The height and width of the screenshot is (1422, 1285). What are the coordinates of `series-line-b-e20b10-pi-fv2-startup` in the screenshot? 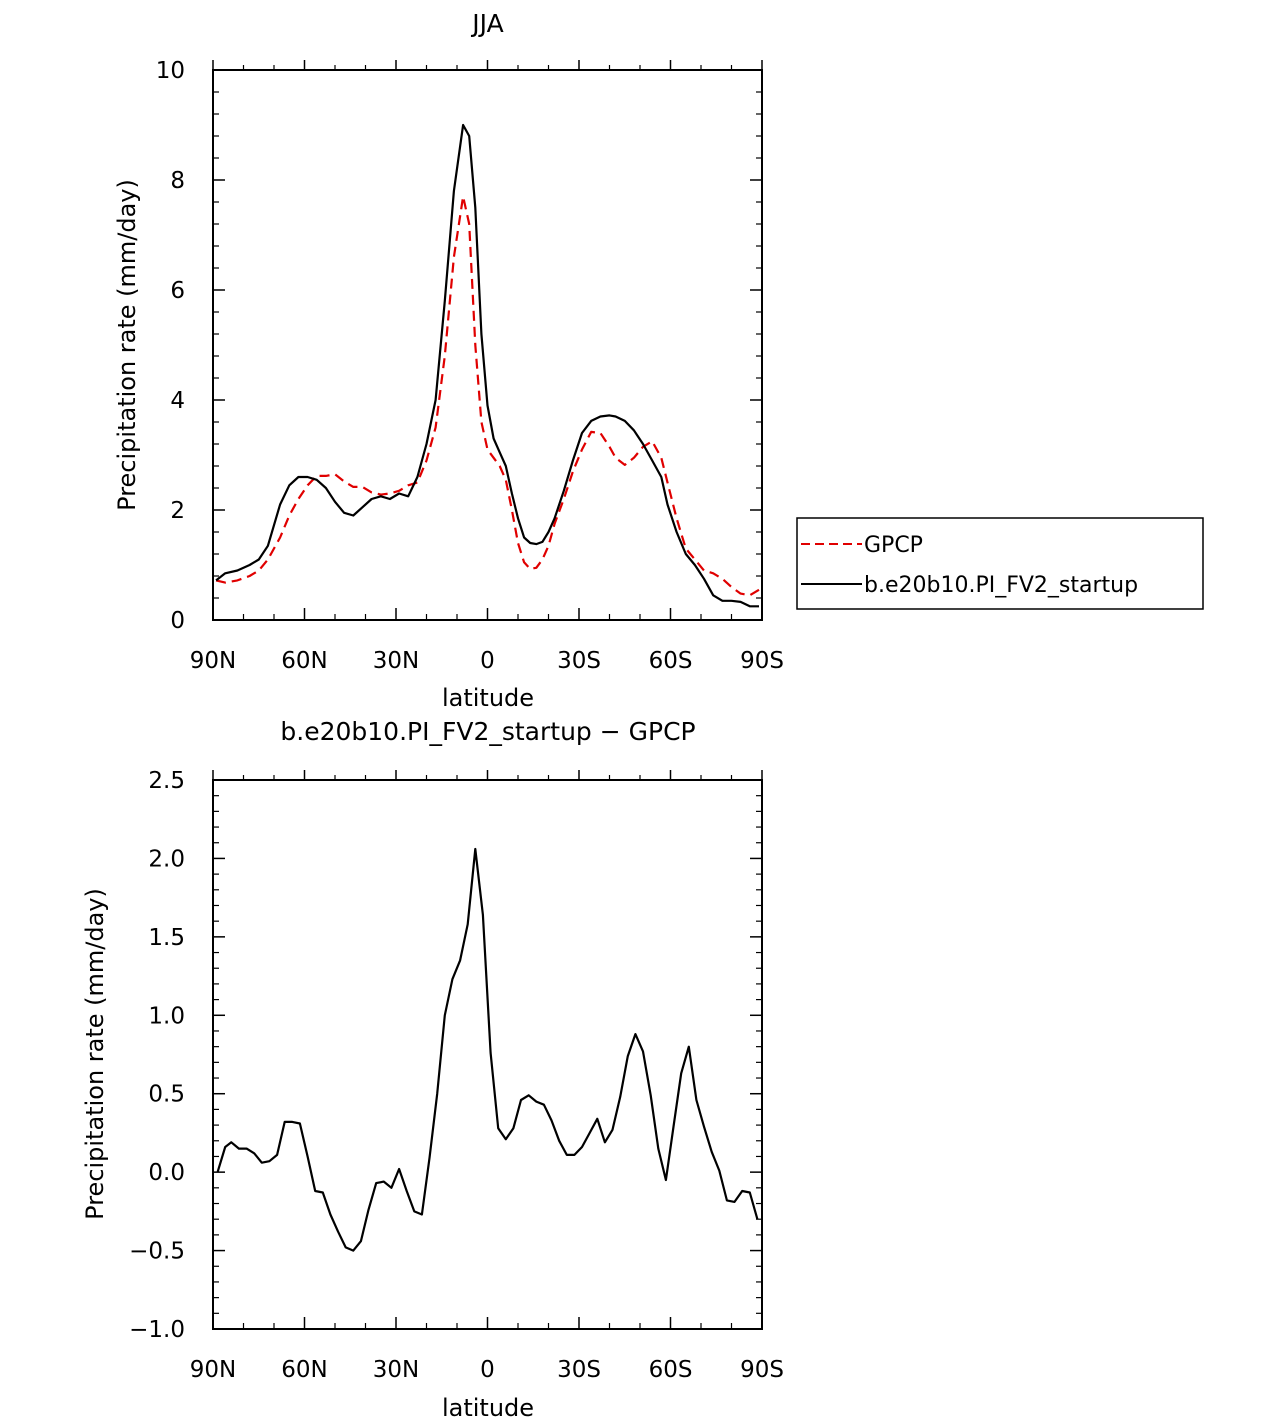 It's located at (487, 365).